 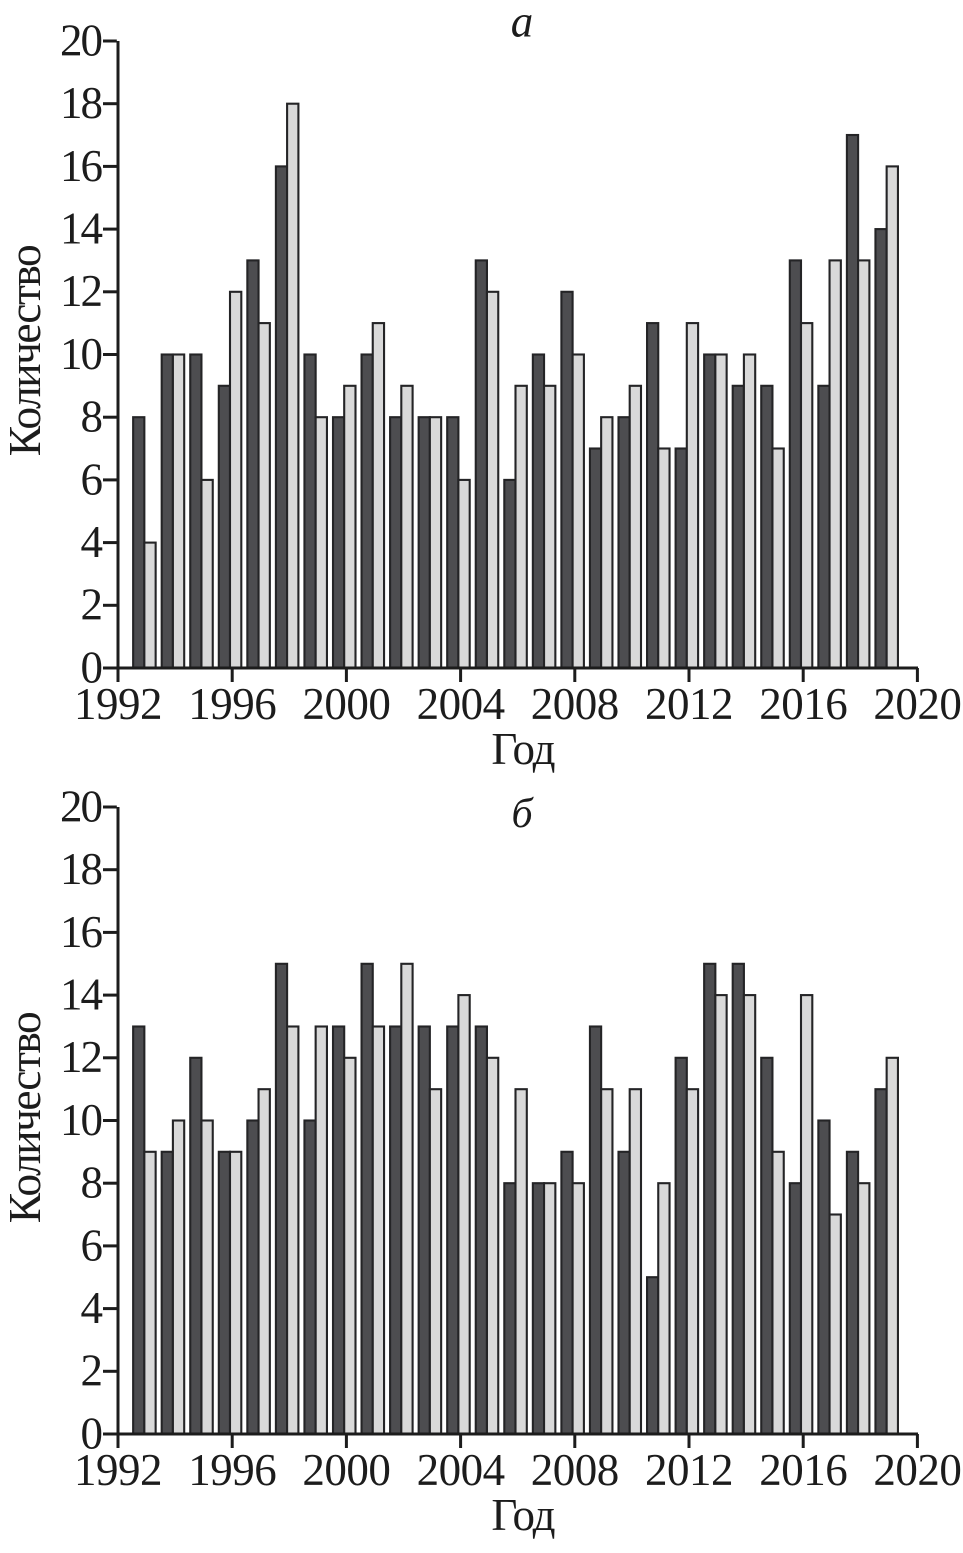 What do you see at coordinates (522, 23) in the screenshot?
I see `svg-text: a` at bounding box center [522, 23].